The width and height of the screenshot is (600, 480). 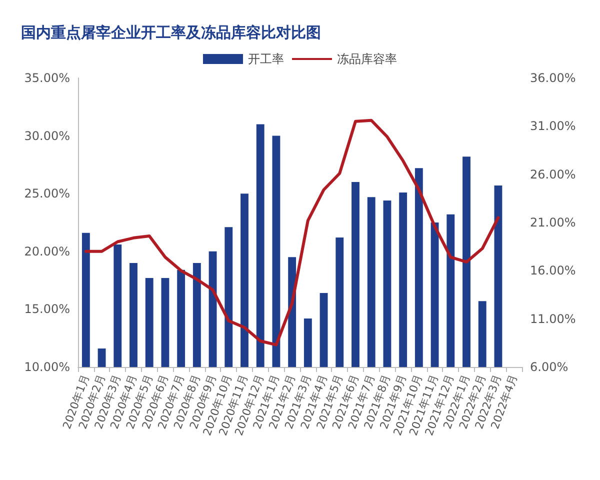 What do you see at coordinates (553, 271) in the screenshot?
I see `y2-tick-label: 16.00%` at bounding box center [553, 271].